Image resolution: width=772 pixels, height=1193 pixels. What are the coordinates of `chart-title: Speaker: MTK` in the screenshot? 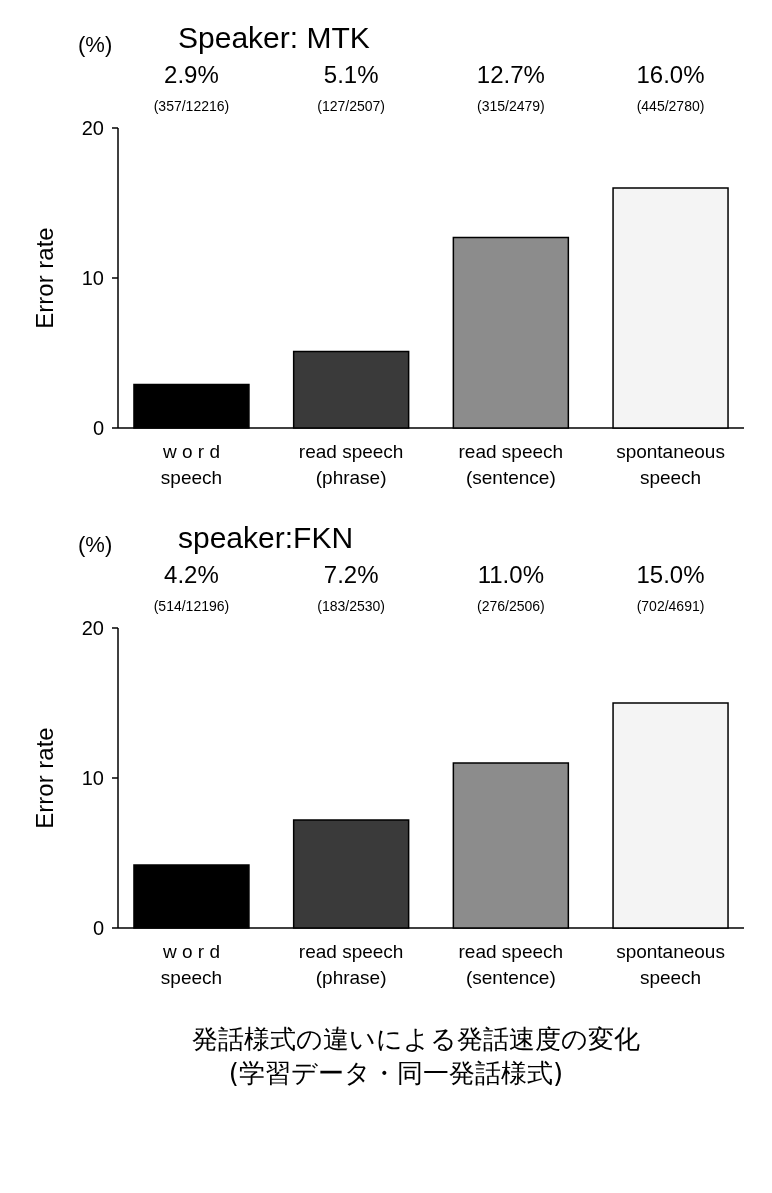 It's located at (274, 37).